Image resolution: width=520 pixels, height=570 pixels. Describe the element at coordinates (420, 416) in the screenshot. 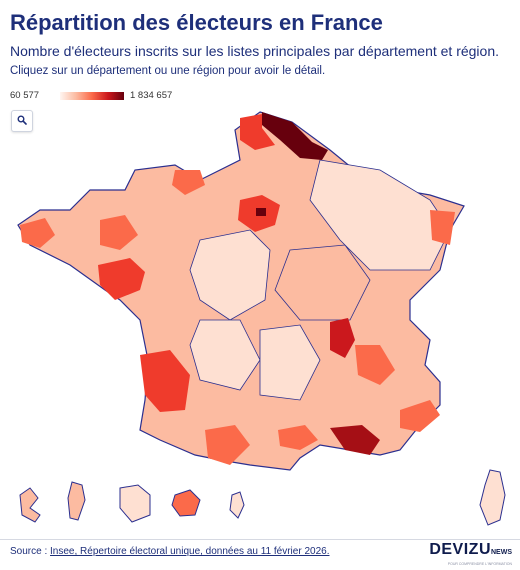

I see `dept-alpes-maritimes` at that location.